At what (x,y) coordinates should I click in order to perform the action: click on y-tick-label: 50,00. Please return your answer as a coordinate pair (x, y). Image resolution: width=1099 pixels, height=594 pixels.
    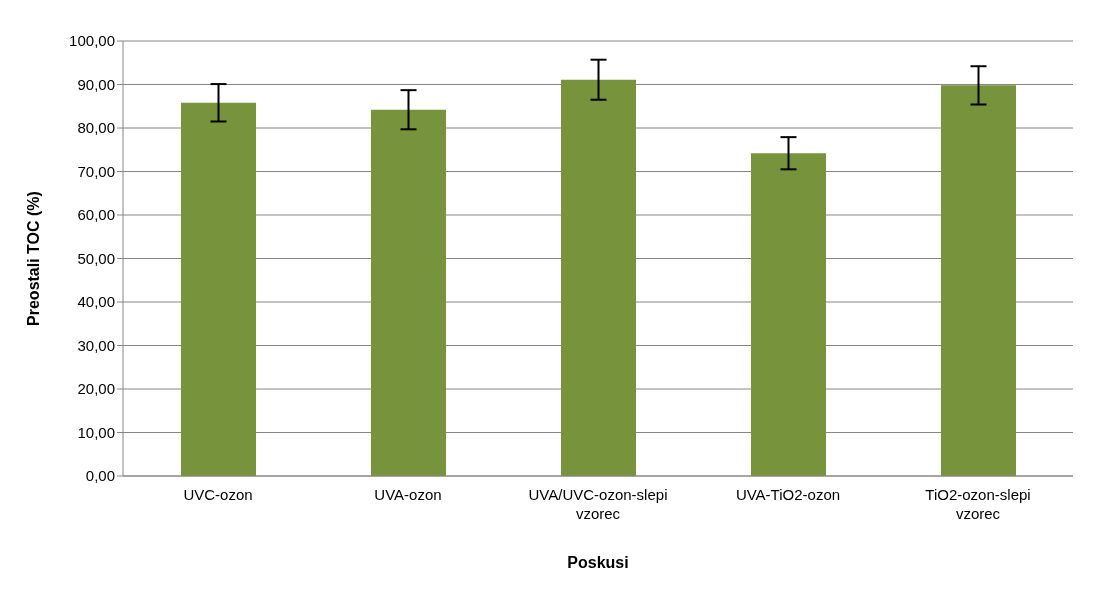
    Looking at the image, I should click on (96, 258).